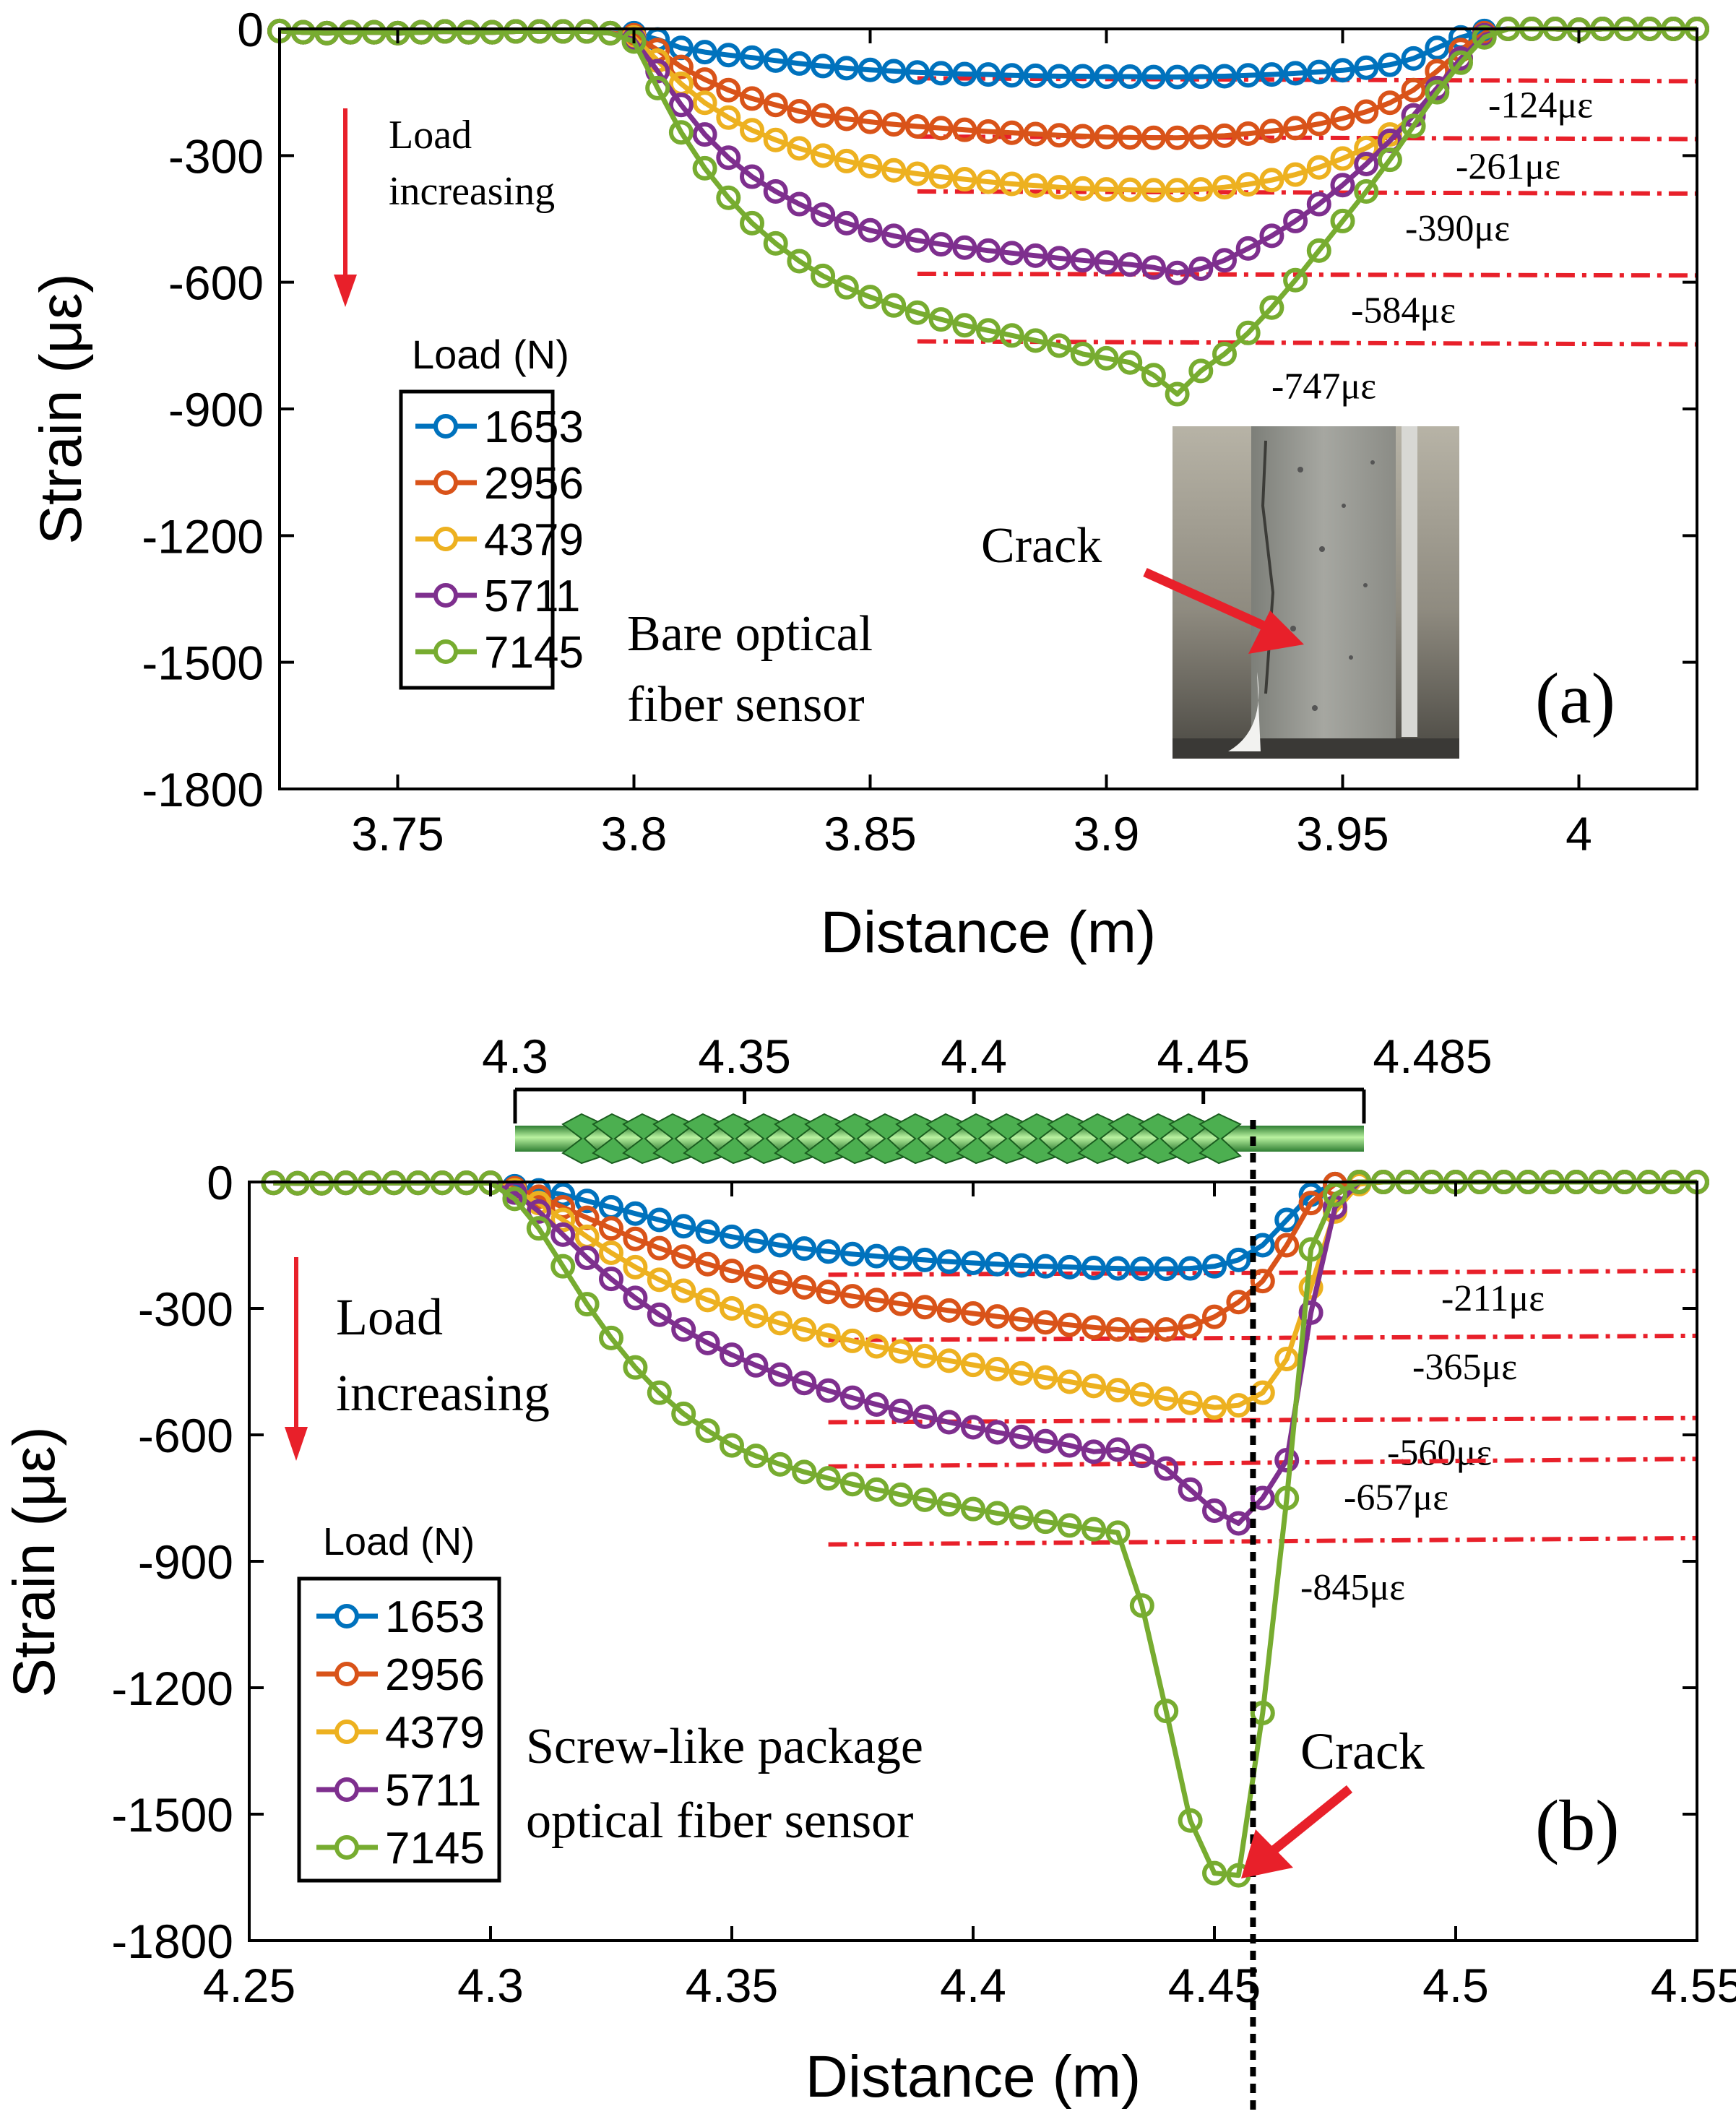  Describe the element at coordinates (435, 1617) in the screenshot. I see `b-legend-label-1653: 1653` at that location.